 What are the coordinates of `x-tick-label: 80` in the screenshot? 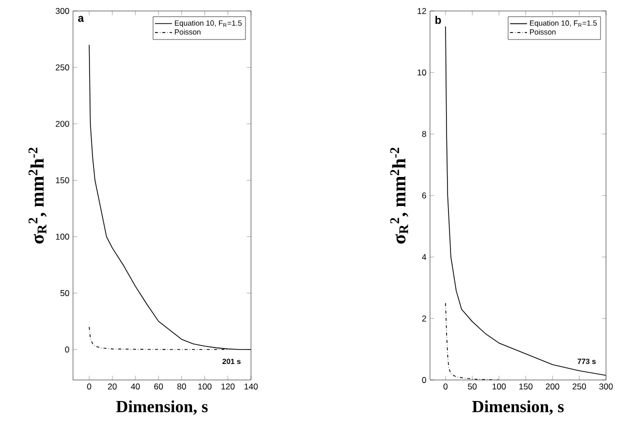 It's located at (181, 387).